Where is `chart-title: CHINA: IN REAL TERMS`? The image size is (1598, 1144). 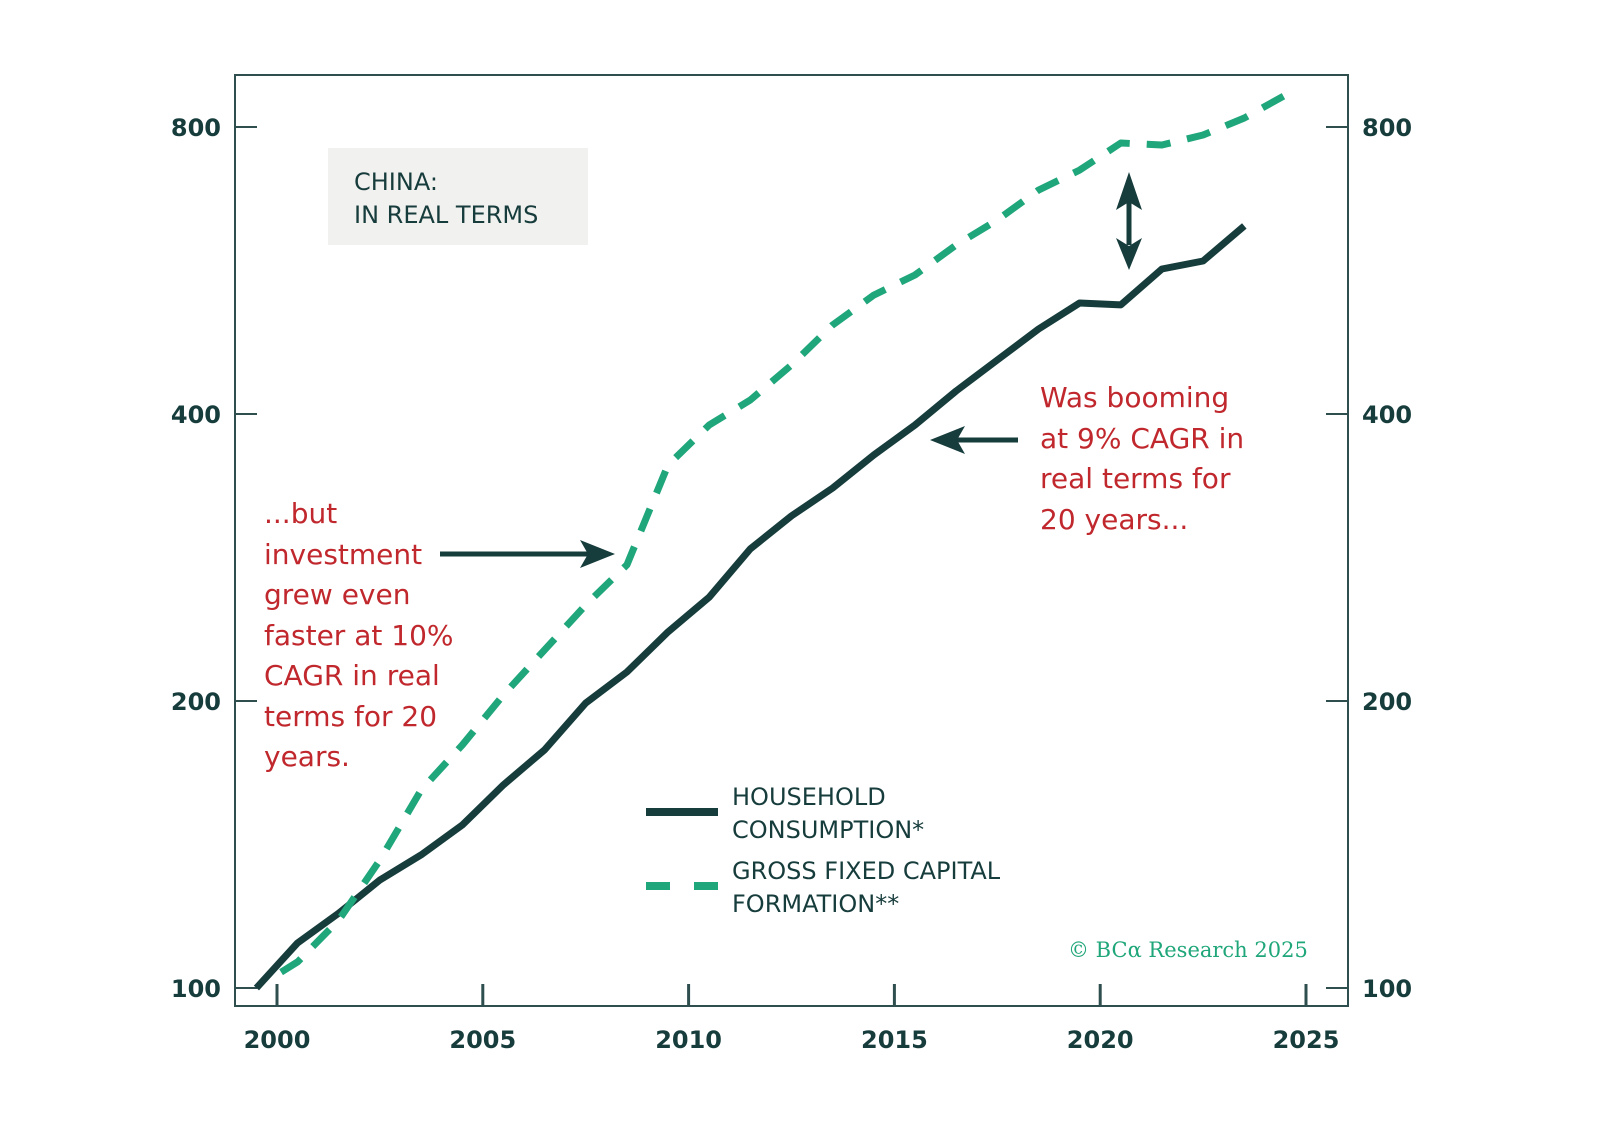
chart-title: CHINA: IN REAL TERMS is located at coordinates (446, 198).